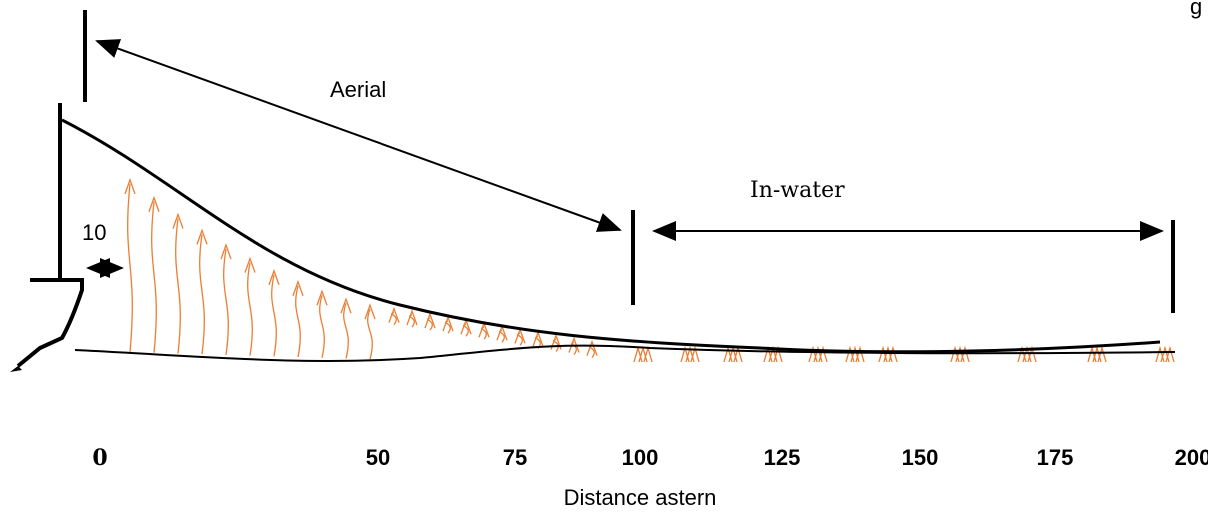 This screenshot has height=513, width=1208. What do you see at coordinates (625, 353) in the screenshot?
I see `sea-surface` at bounding box center [625, 353].